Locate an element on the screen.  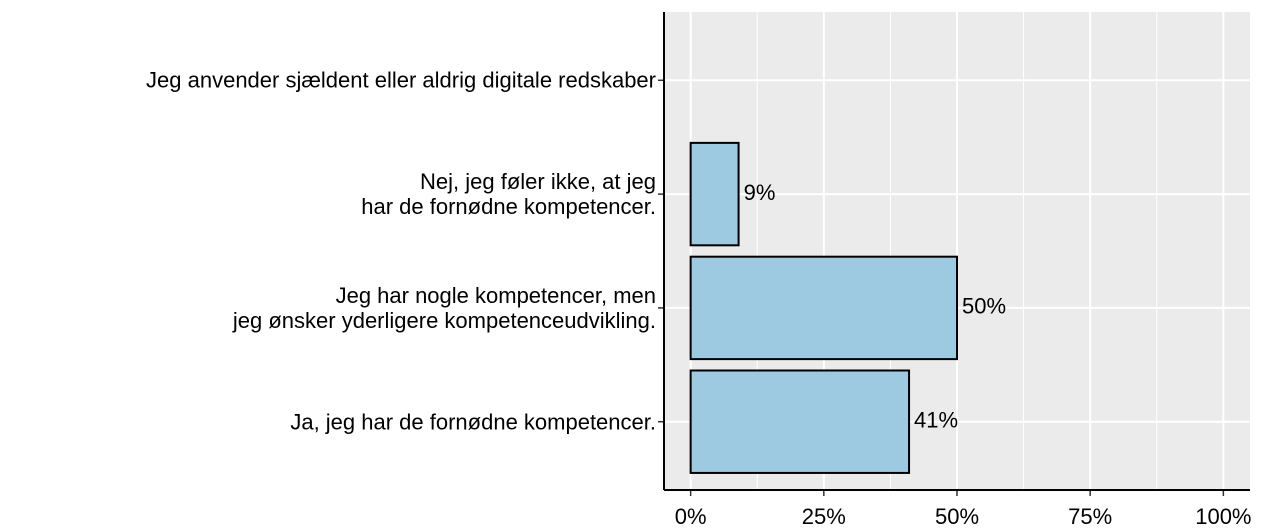
x-tick-label: 100% is located at coordinates (1223, 516).